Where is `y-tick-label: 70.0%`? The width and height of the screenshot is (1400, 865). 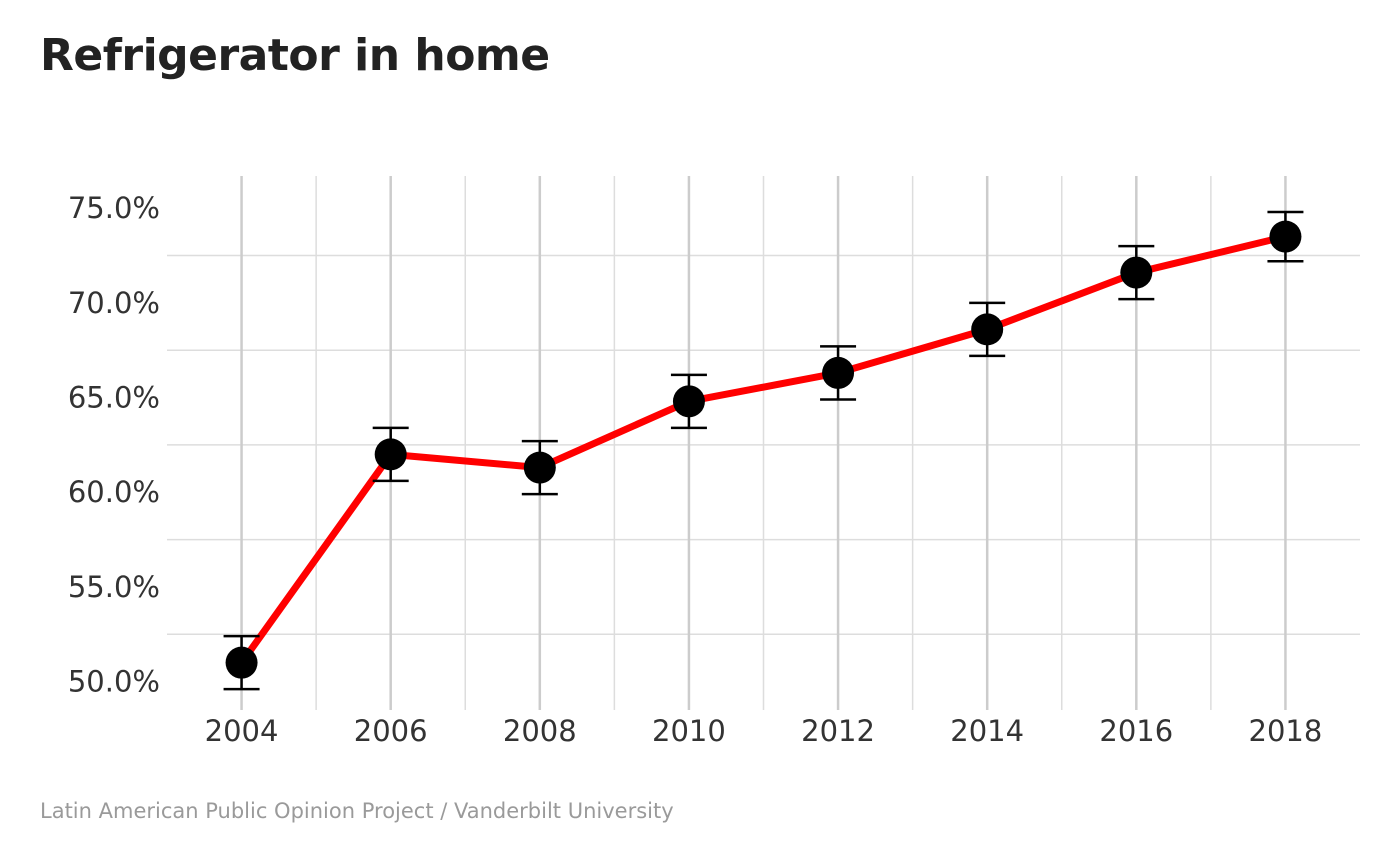 y-tick-label: 70.0% is located at coordinates (114, 303).